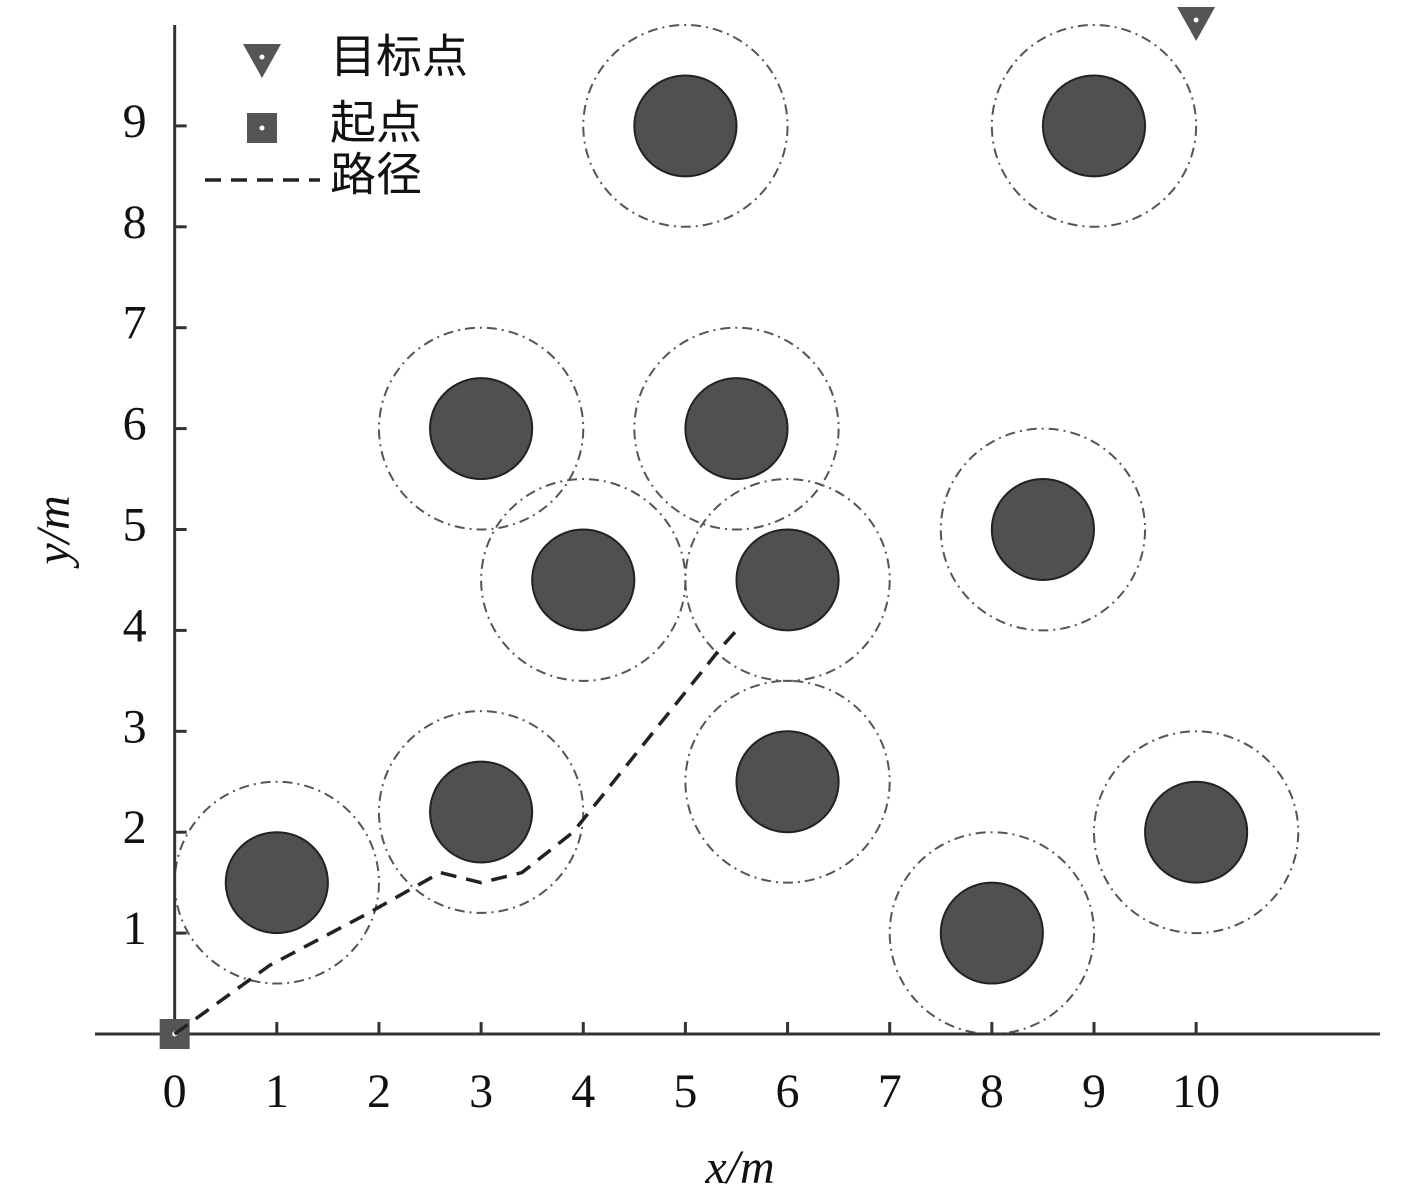  I want to click on x-tick-label: 0, so click(175, 1091).